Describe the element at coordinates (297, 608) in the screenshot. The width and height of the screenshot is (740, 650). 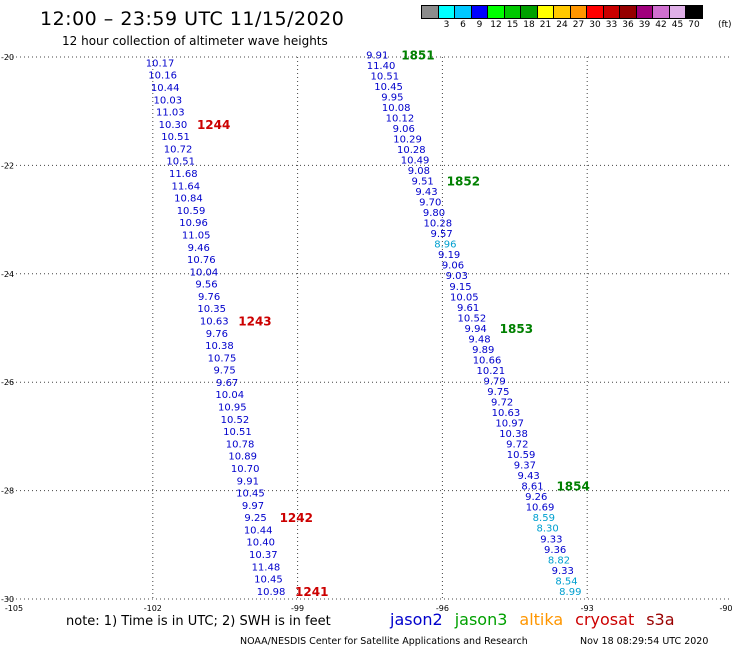
I see `x-tick-label: -99` at that location.